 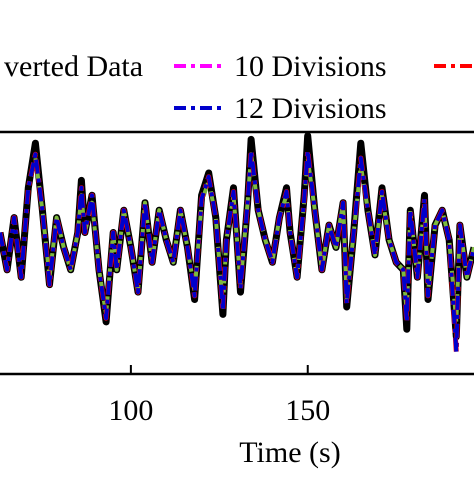 What do you see at coordinates (219, 396) in the screenshot?
I see `x-axis: 100 150` at bounding box center [219, 396].